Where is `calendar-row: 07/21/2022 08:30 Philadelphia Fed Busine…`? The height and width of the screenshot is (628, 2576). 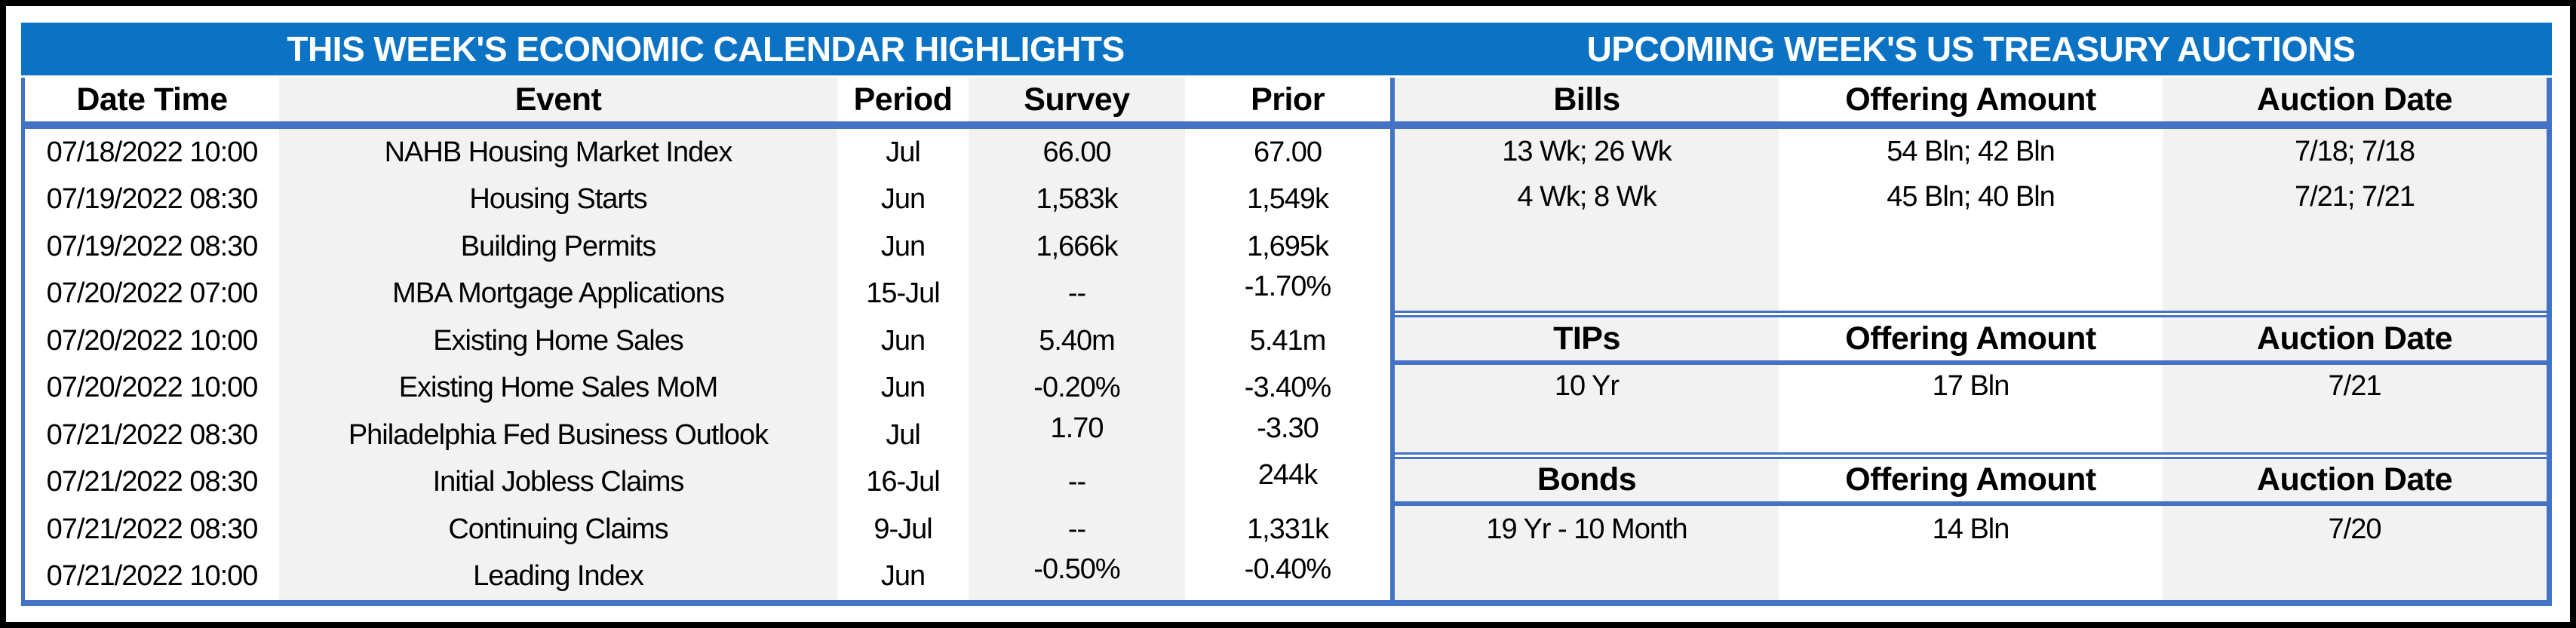
calendar-row: 07/21/2022 08:30 Philadelphia Fed Busine… is located at coordinates (707, 436).